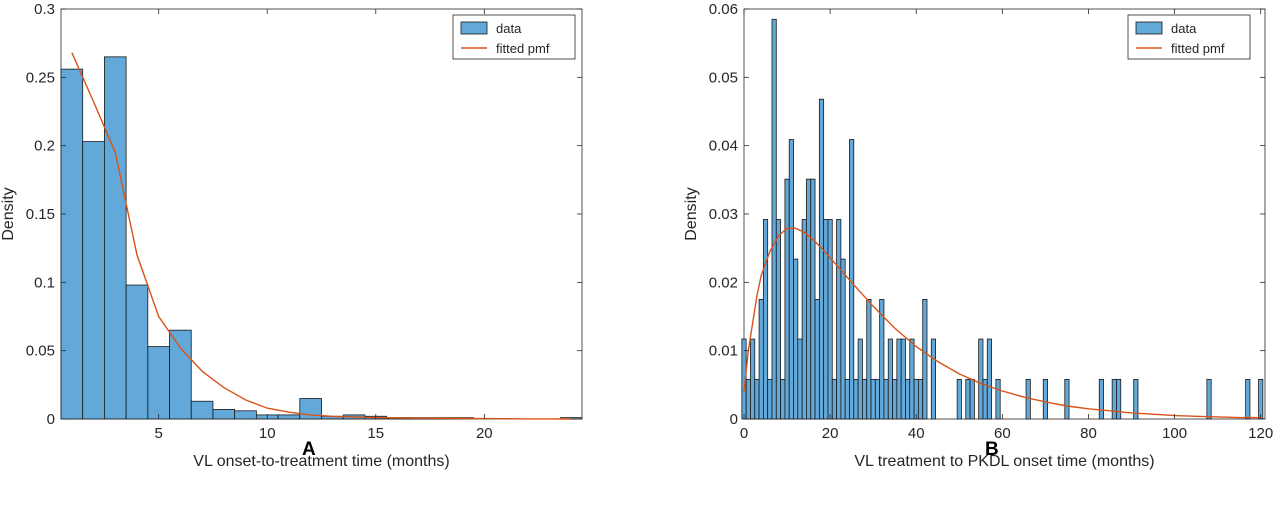 The image size is (1280, 518). What do you see at coordinates (744, 433) in the screenshot?
I see `chart-b-xtick-label-0: 0` at bounding box center [744, 433].